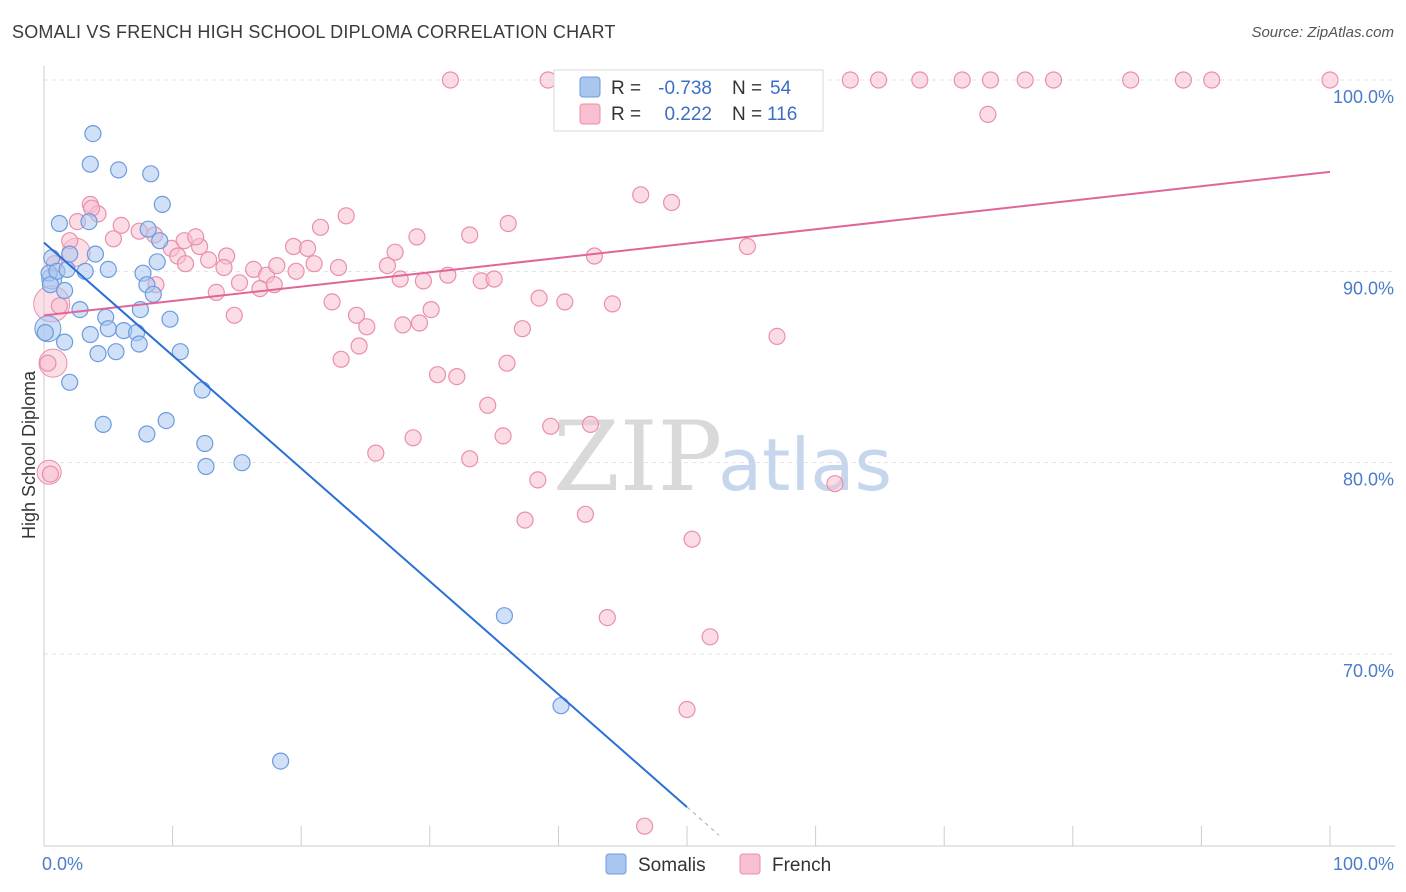 The width and height of the screenshot is (1406, 892). I want to click on stats-r-label-somali: R =, so click(626, 88).